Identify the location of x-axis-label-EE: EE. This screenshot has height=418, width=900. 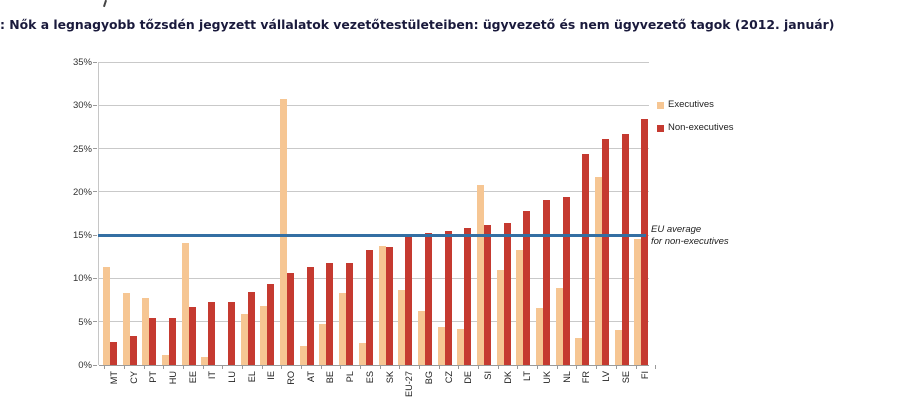
(192, 377).